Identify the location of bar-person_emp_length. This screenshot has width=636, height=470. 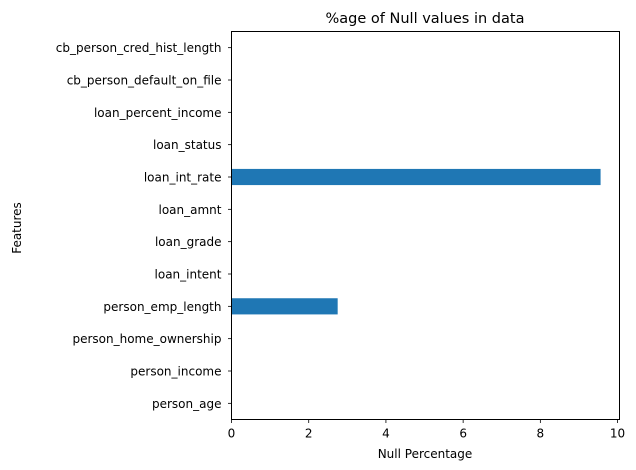
(284, 306).